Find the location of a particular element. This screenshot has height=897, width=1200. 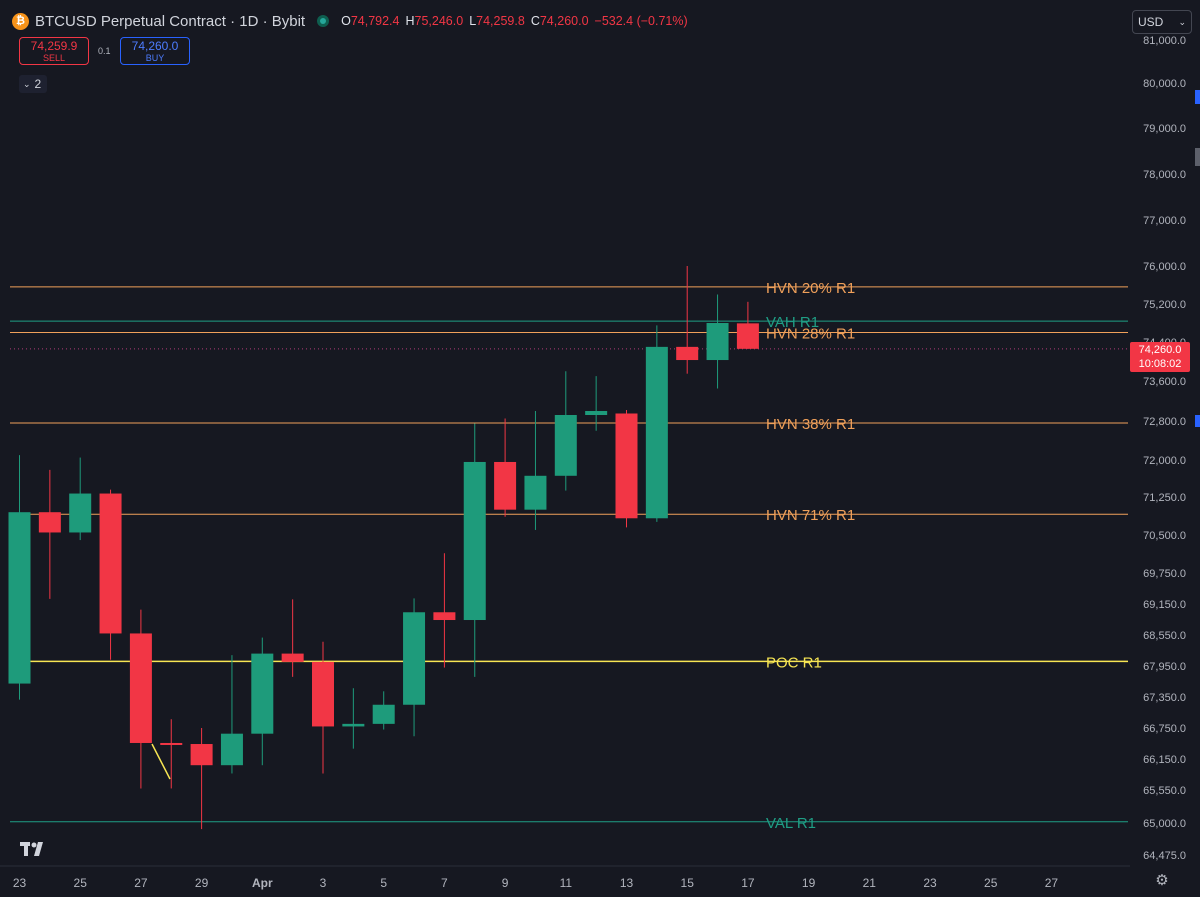

low-value: 74,259.8 is located at coordinates (500, 21).